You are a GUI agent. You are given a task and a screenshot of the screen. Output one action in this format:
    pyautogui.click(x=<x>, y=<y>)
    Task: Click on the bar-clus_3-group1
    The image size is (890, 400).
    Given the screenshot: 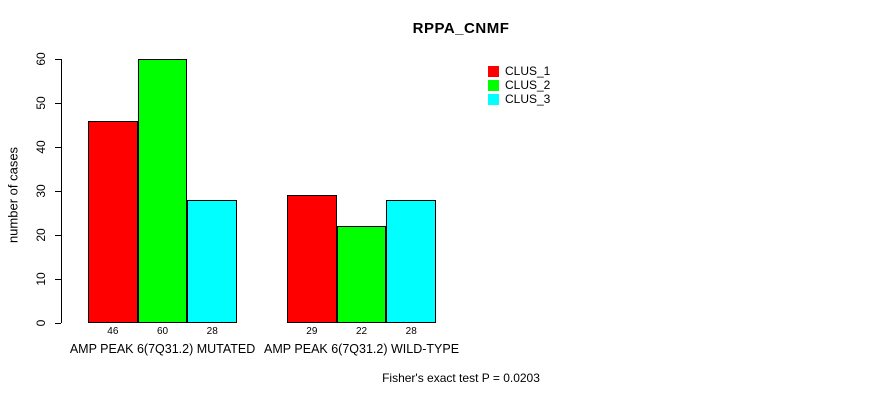 What is the action you would take?
    pyautogui.click(x=212, y=261)
    